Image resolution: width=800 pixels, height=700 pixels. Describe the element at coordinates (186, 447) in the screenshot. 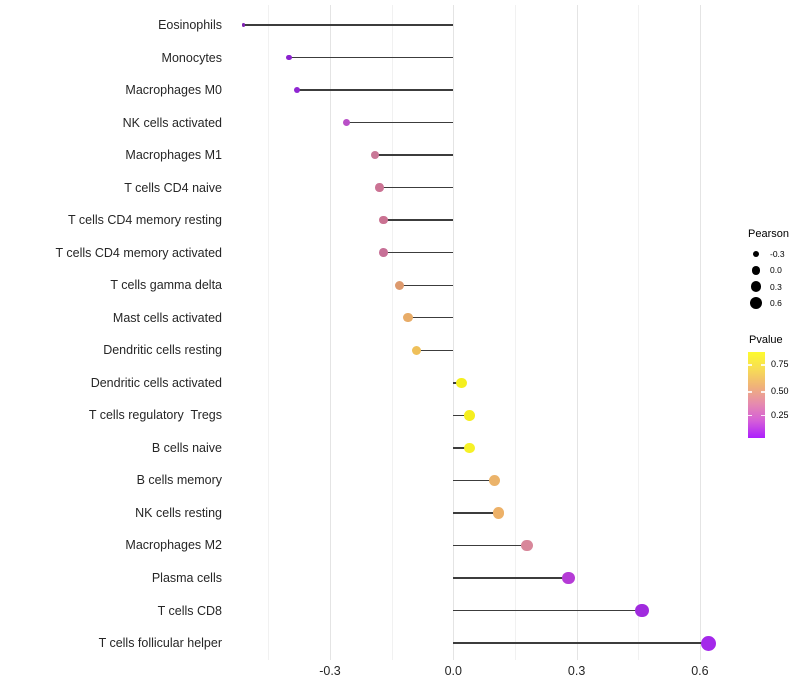

I see `category-label: B cells naive` at that location.